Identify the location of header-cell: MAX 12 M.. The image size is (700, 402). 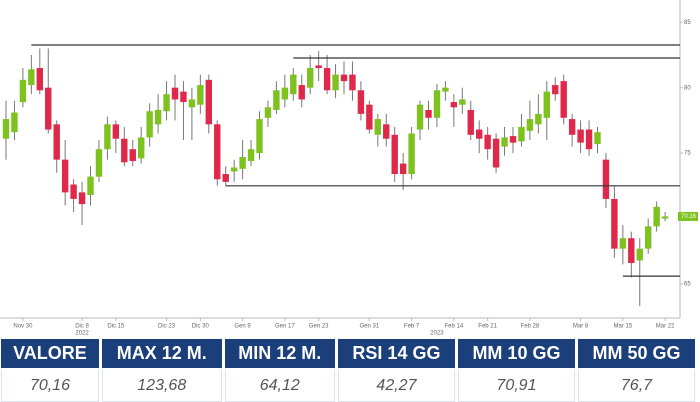
(161, 353).